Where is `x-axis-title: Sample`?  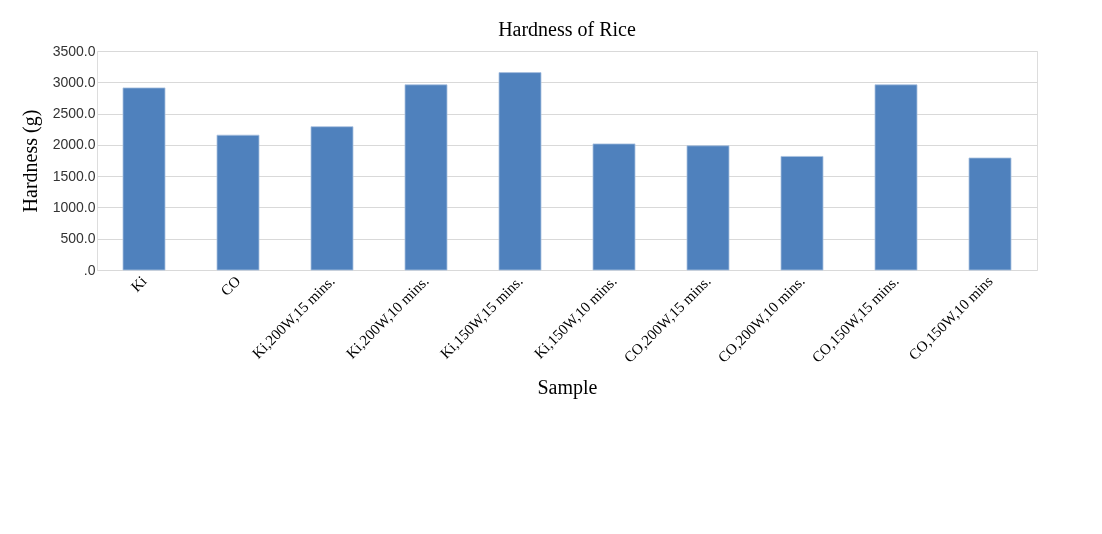
x-axis-title: Sample is located at coordinates (567, 387).